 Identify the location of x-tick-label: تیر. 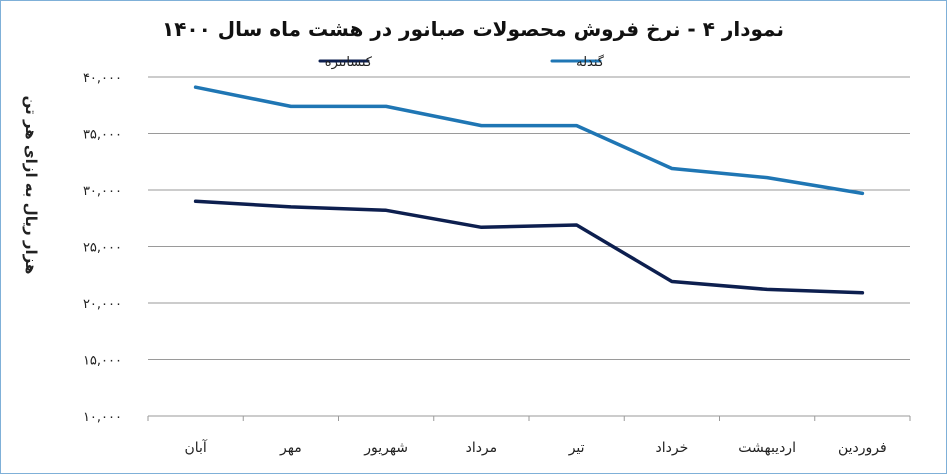
(576, 448).